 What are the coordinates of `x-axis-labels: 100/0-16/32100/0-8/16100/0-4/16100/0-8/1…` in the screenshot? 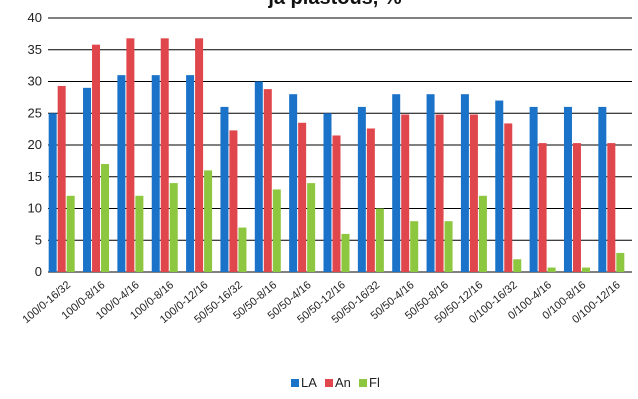 It's located at (321, 302).